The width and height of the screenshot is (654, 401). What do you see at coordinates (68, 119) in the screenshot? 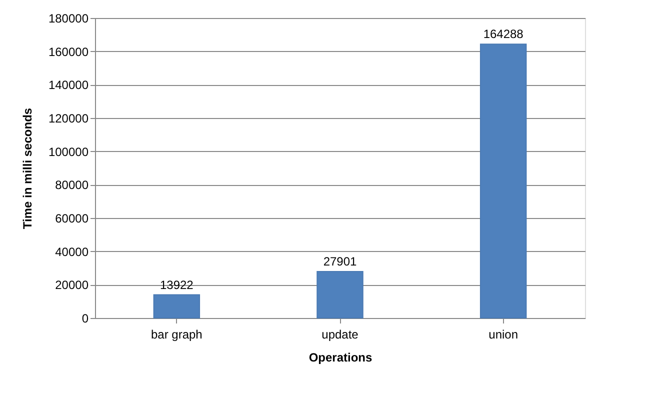
I see `y-tick-label: 120000` at bounding box center [68, 119].